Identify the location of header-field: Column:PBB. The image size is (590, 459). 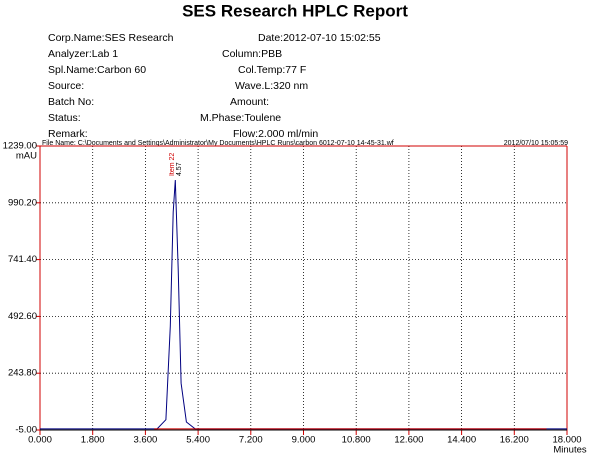
(252, 54).